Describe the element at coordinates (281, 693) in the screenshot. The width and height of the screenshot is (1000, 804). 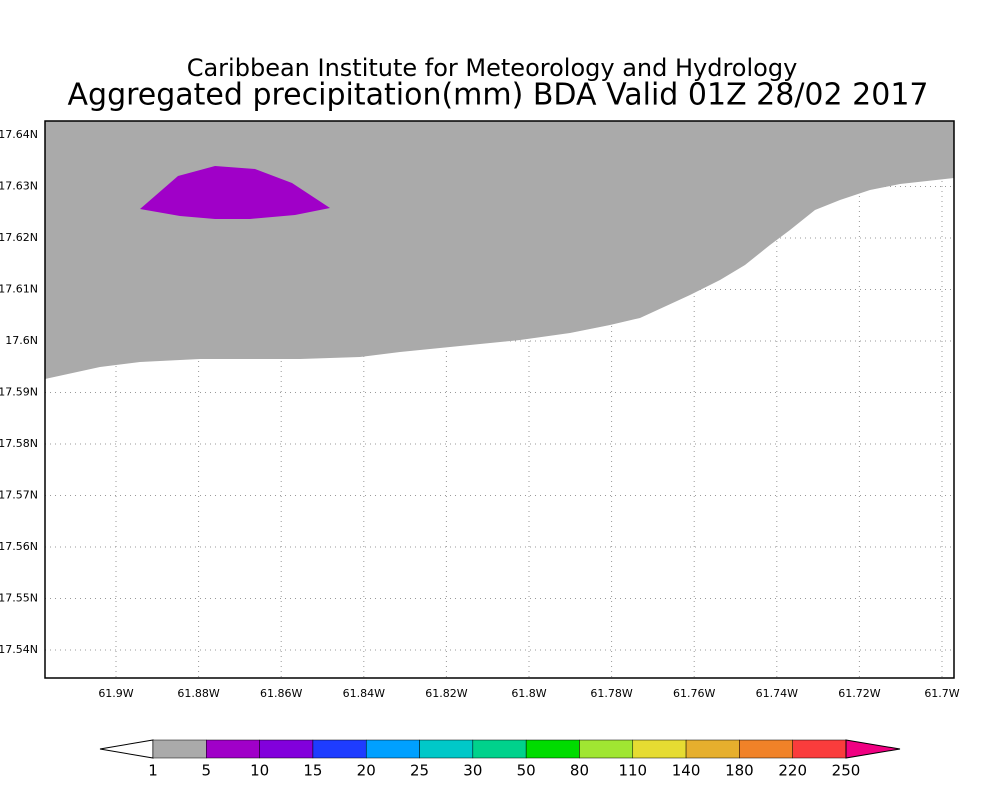
I see `lon-label: 61.86W` at that location.